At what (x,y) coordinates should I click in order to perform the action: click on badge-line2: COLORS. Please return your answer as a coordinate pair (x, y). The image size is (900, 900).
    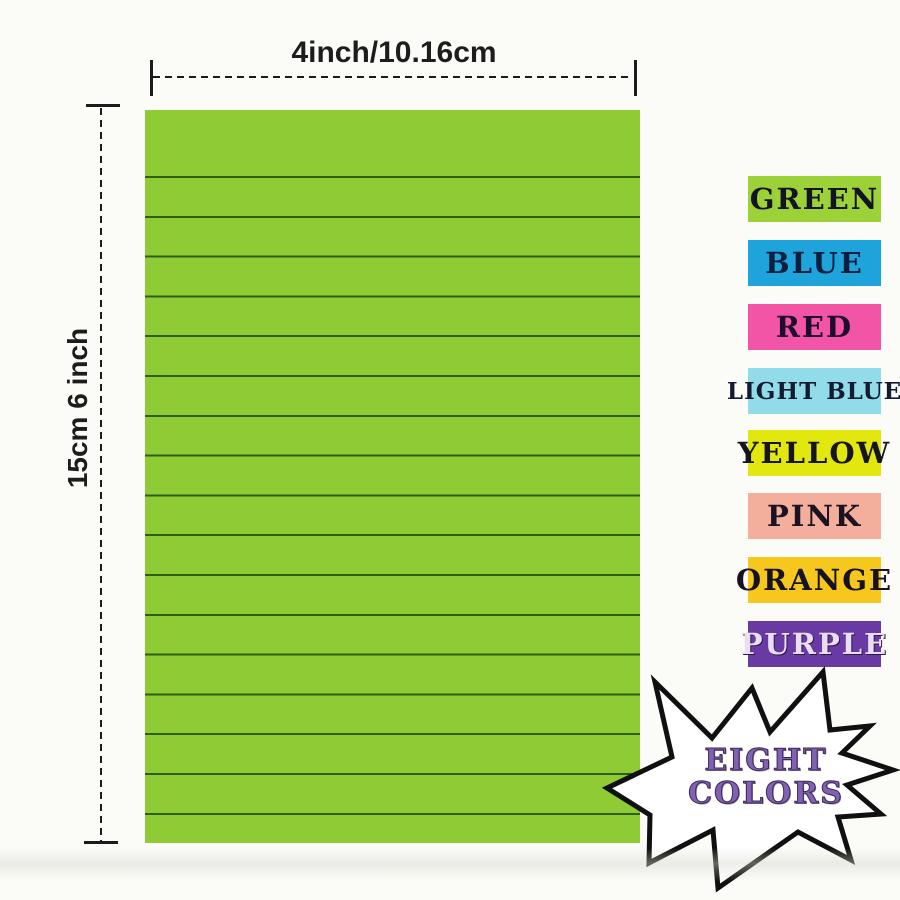
    Looking at the image, I should click on (766, 793).